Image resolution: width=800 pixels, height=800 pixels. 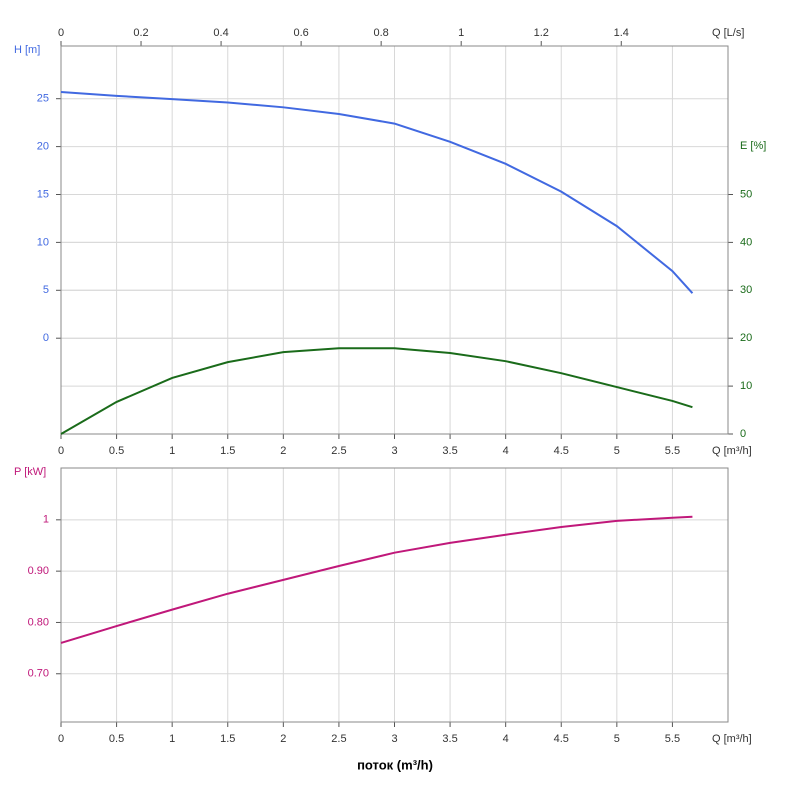 What do you see at coordinates (27, 50) in the screenshot?
I see `y-axis-label: H [m]` at bounding box center [27, 50].